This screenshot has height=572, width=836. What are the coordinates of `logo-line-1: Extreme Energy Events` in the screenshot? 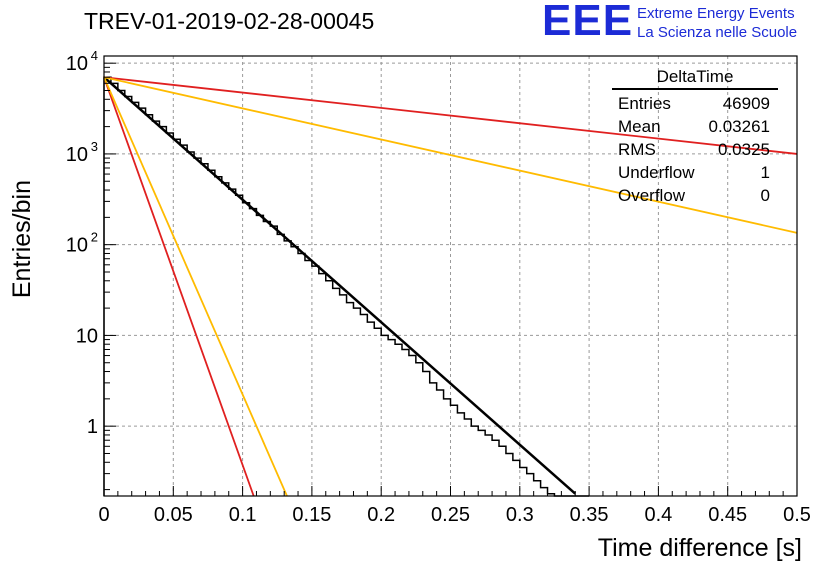 It's located at (716, 13).